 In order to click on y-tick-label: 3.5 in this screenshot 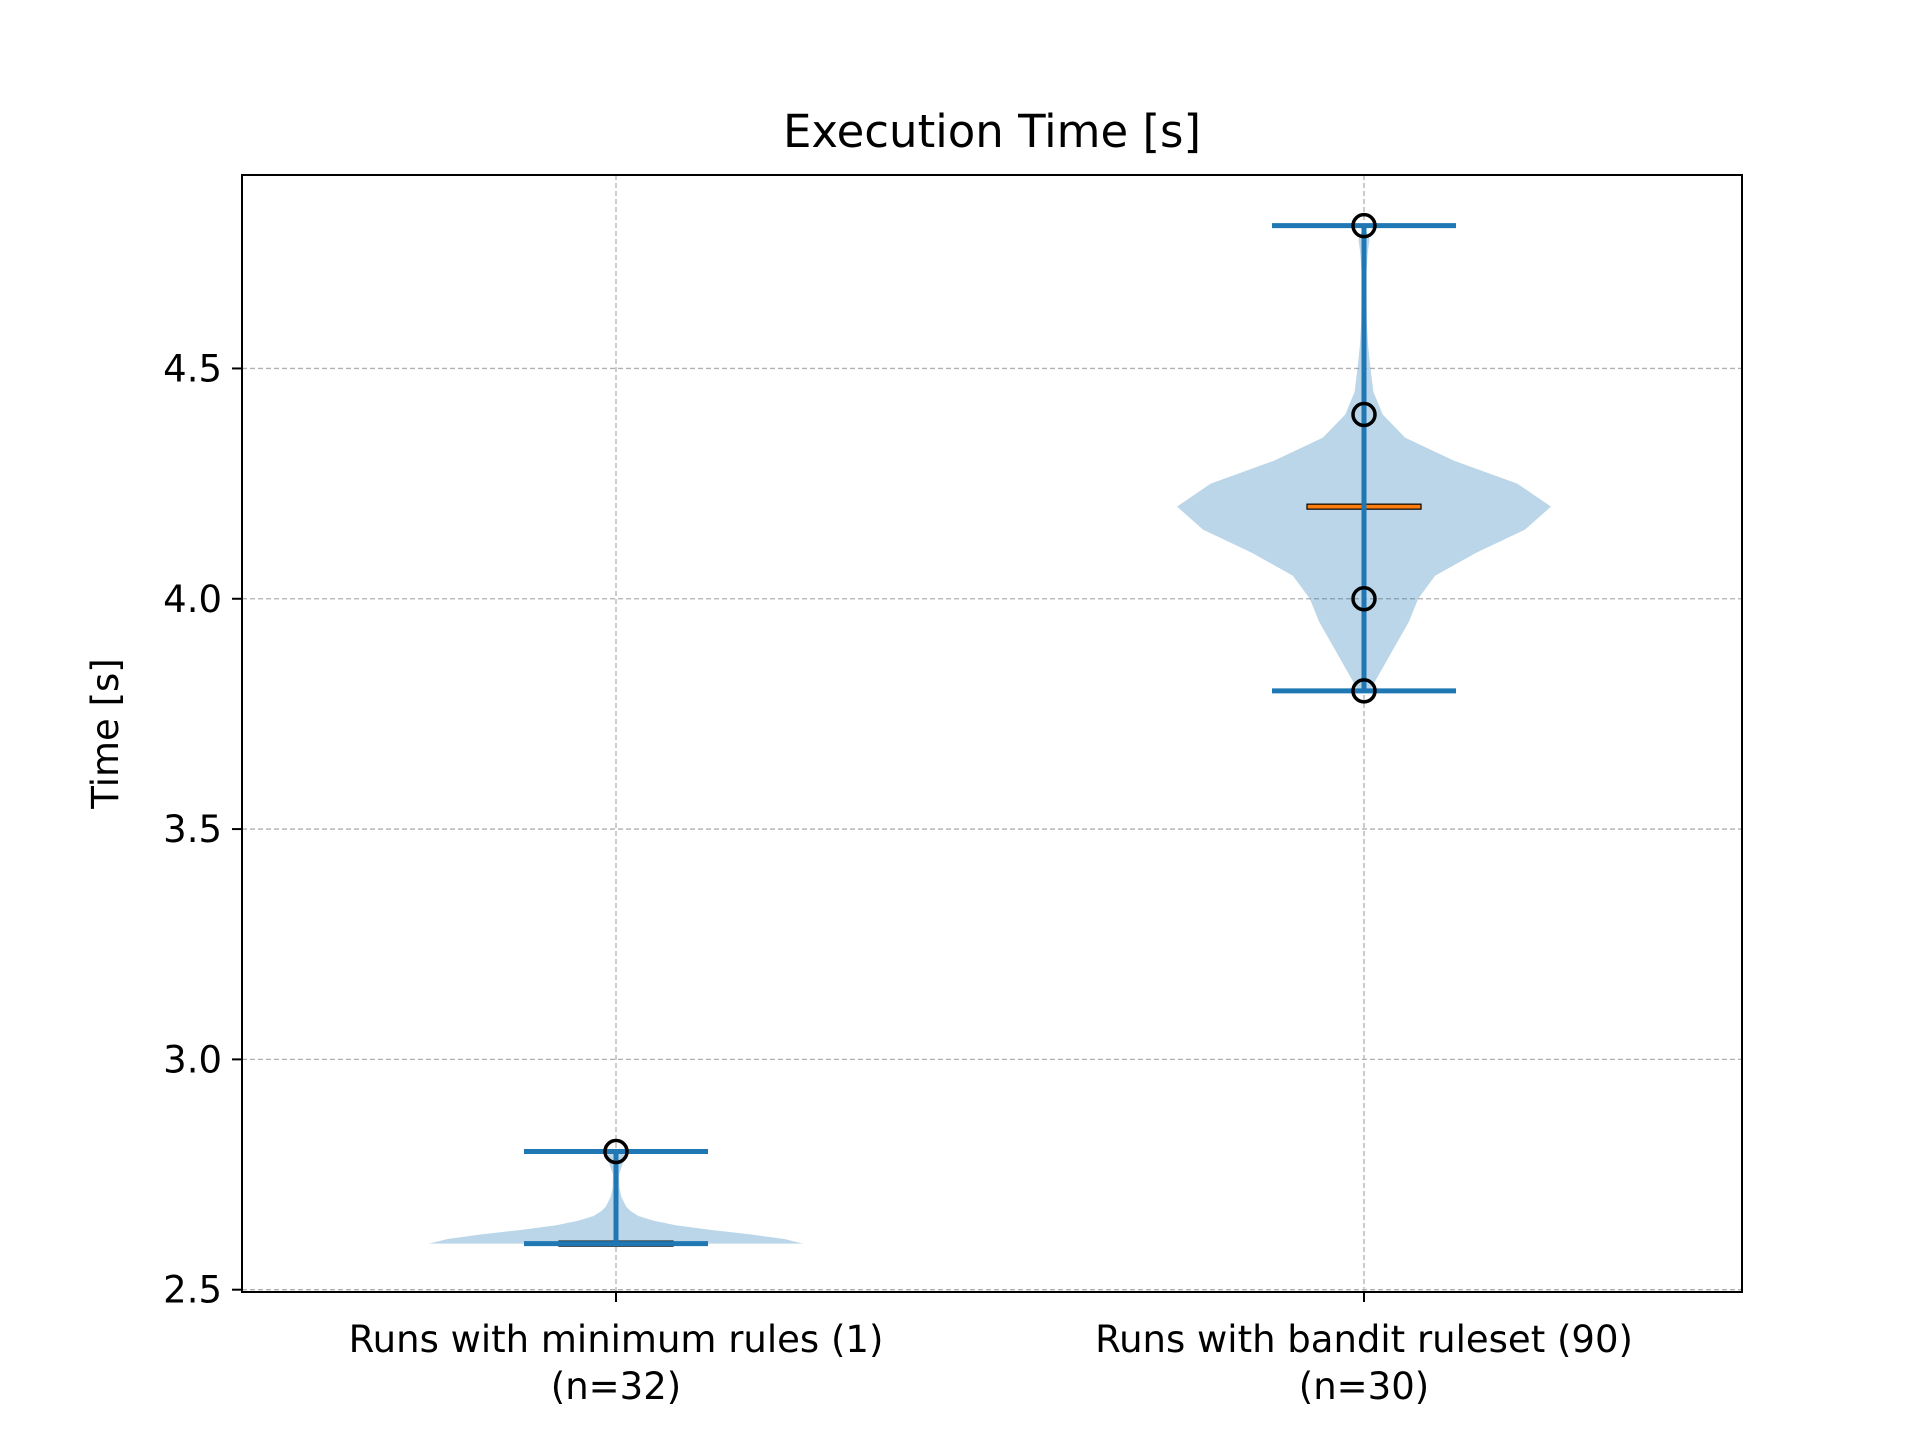, I will do `click(192, 829)`.